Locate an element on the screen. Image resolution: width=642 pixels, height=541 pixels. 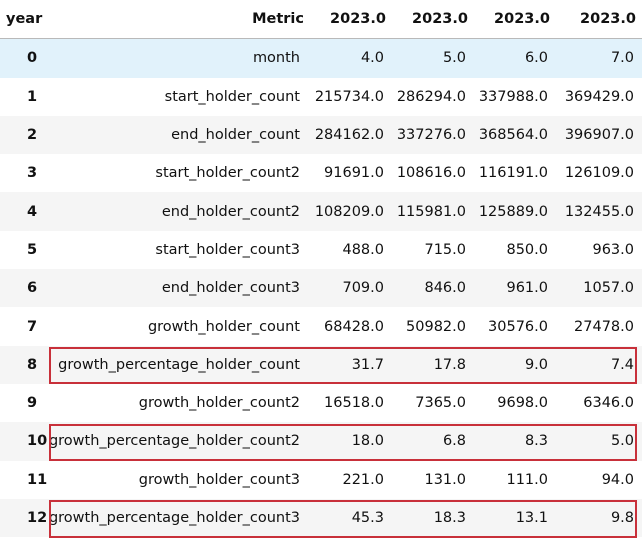
row-index: 5 is located at coordinates (32, 249).